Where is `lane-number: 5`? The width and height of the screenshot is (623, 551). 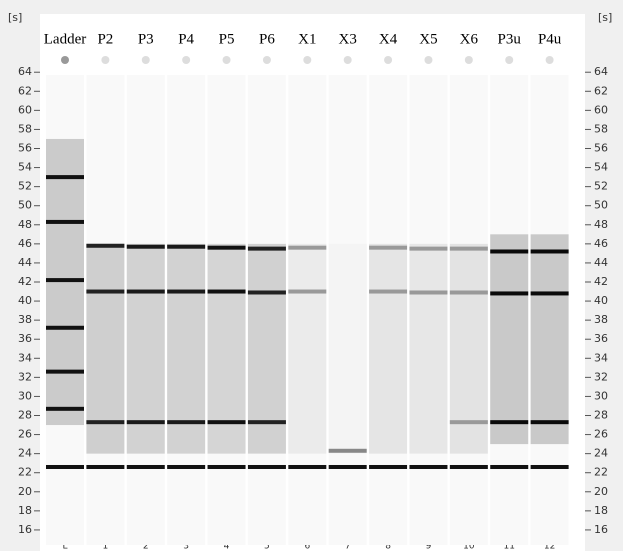
lane-number: 5 is located at coordinates (267, 546).